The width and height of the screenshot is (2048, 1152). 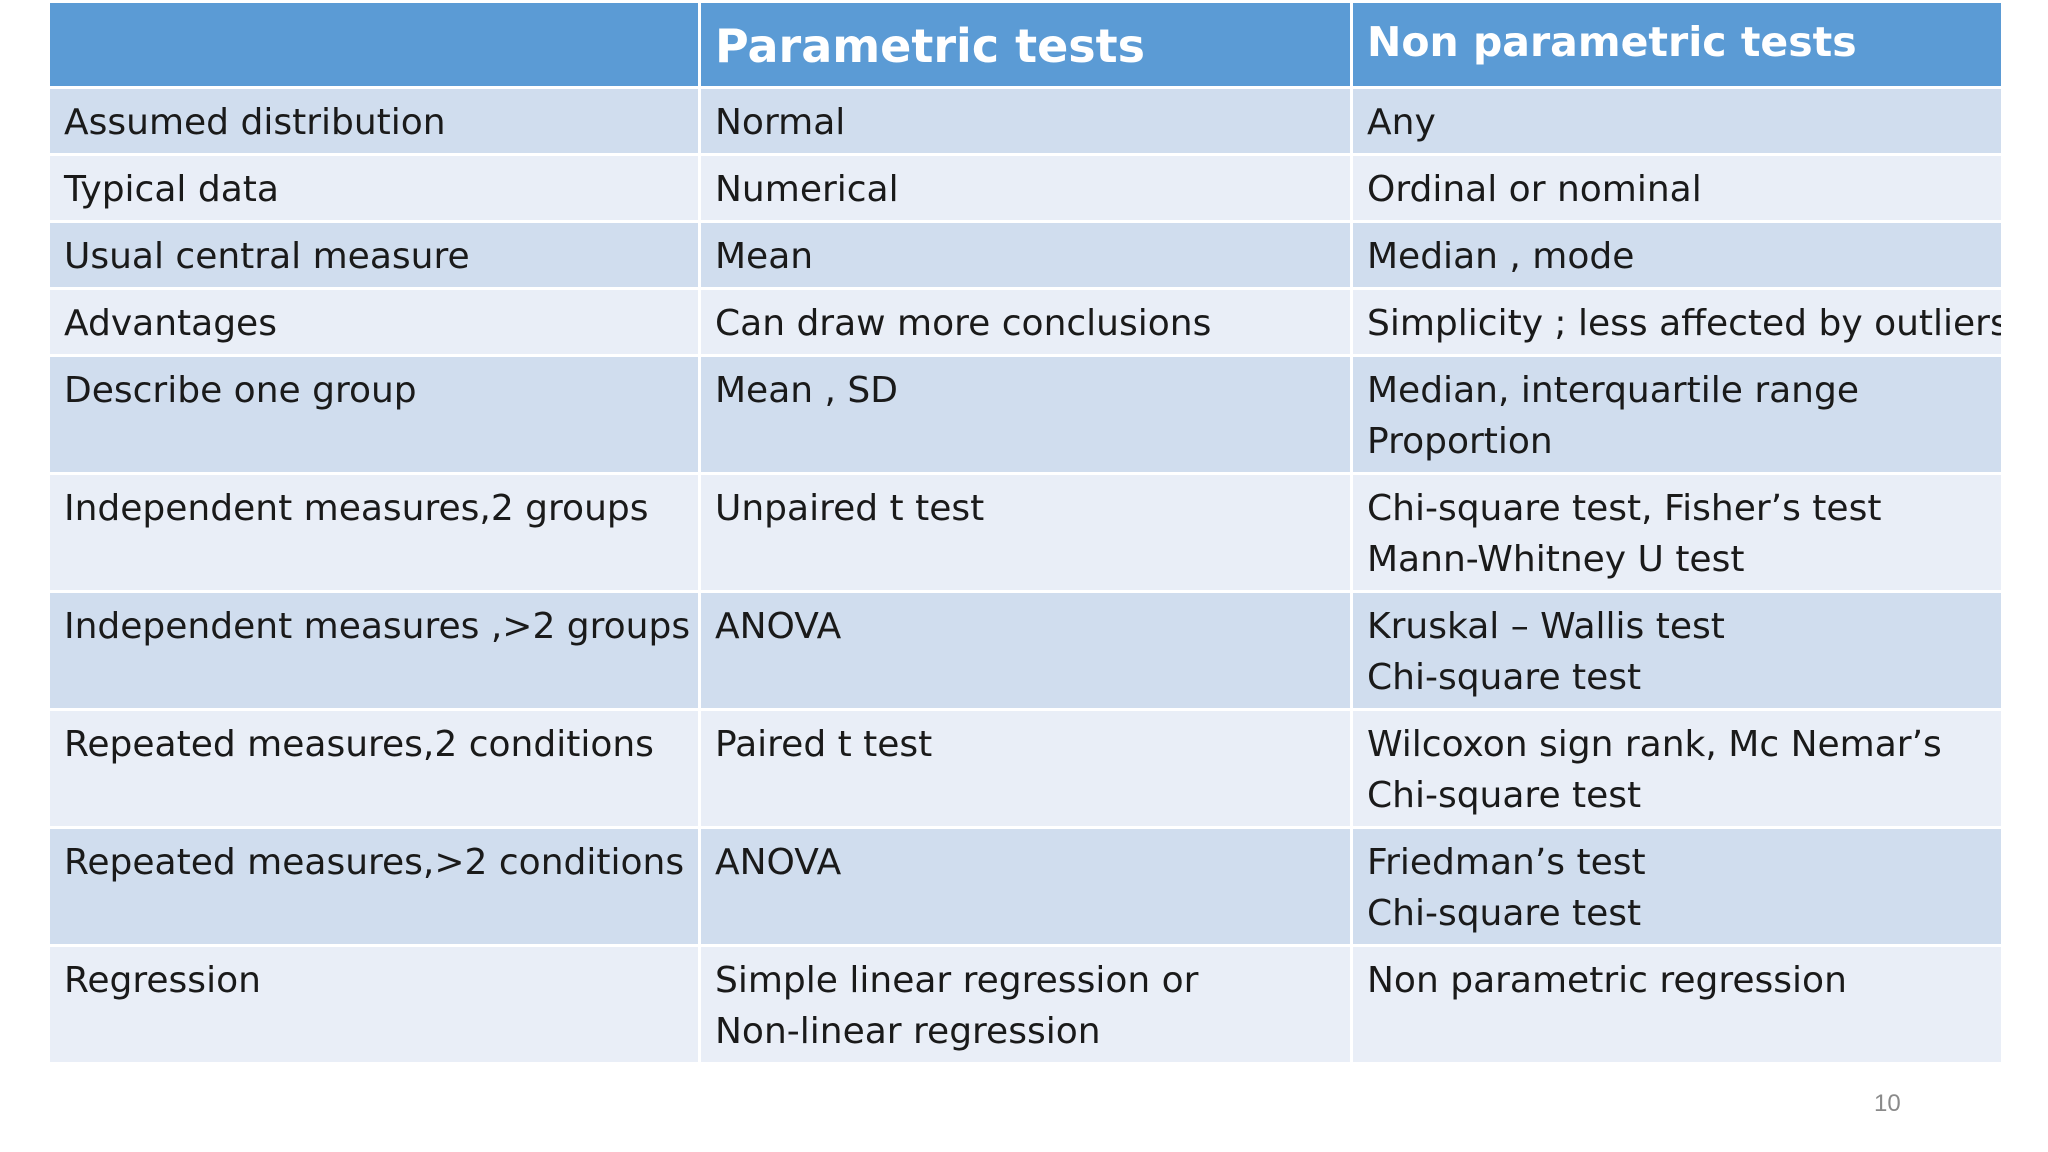 I want to click on nonparametric-cell-line: Median , mode, so click(x=1501, y=256).